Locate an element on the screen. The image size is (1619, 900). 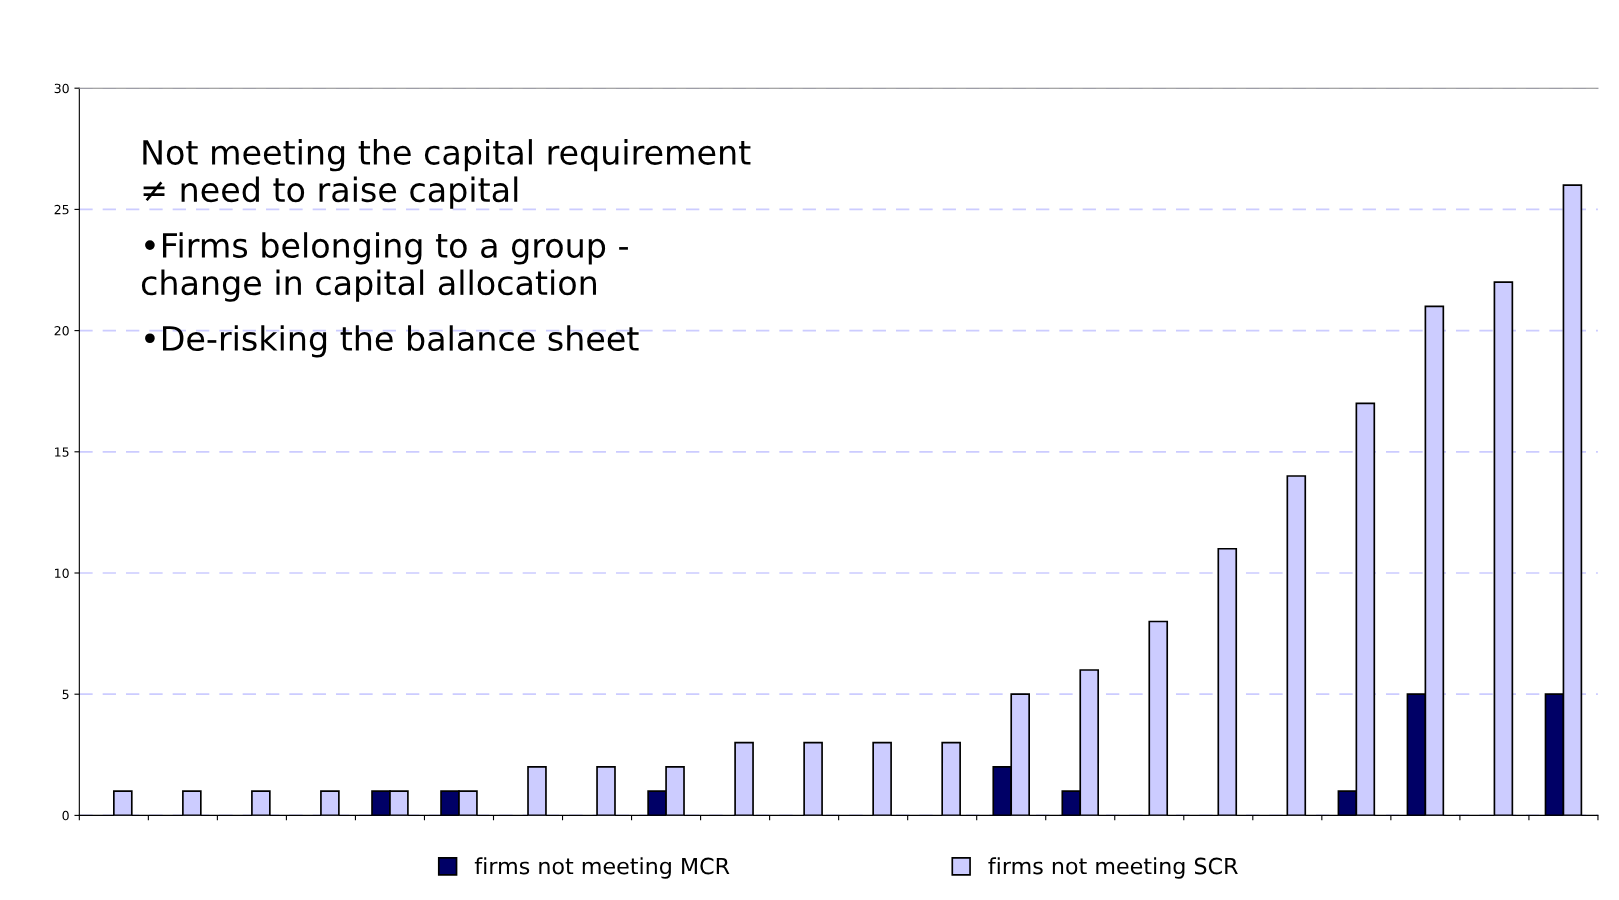
y-tick-label: 20 is located at coordinates (61, 331).